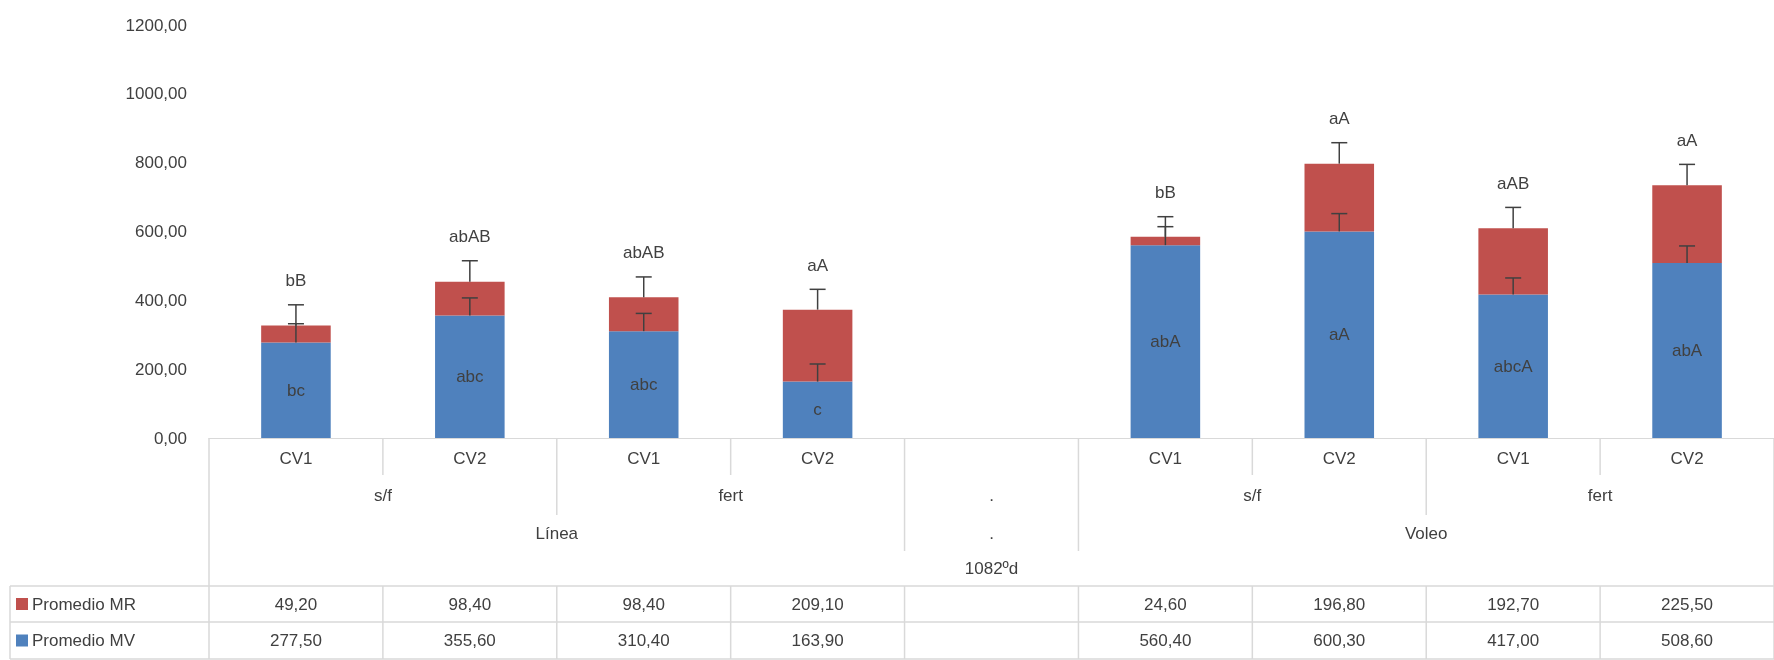 This screenshot has width=1774, height=660. Describe the element at coordinates (84, 604) in the screenshot. I see `legend-label: Promedio MR` at that location.